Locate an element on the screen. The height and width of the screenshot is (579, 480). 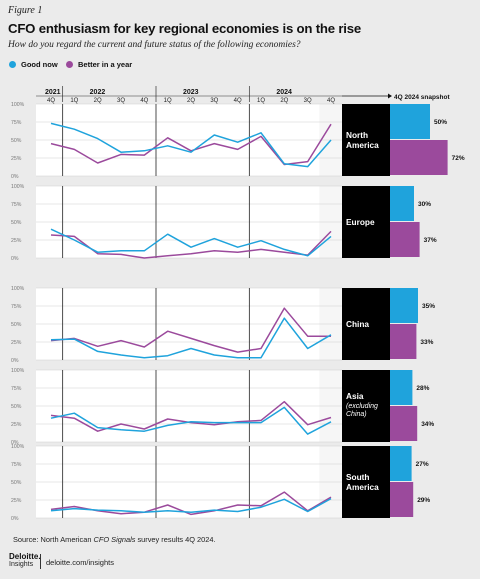
snapshot-header: 4Q 2024 snapshot is located at coordinates (422, 97).